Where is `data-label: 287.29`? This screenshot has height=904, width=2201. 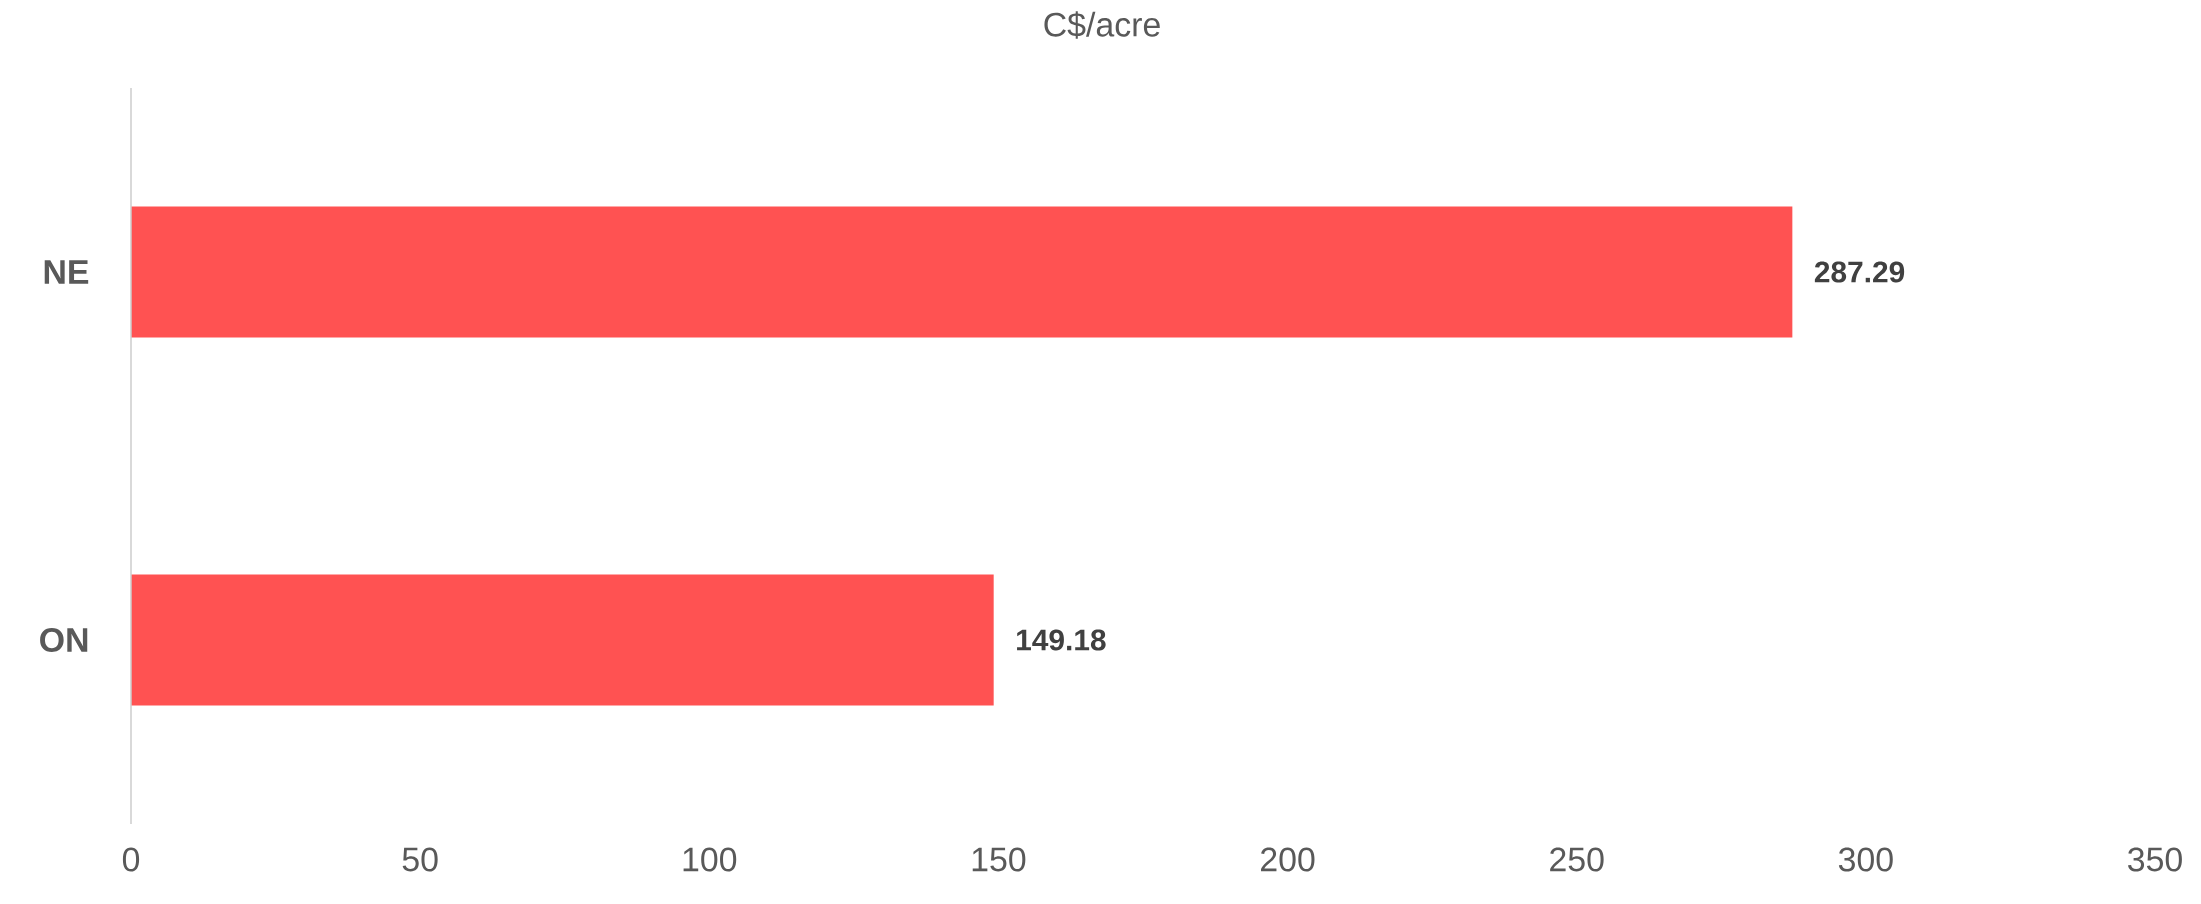 data-label: 287.29 is located at coordinates (1859, 272).